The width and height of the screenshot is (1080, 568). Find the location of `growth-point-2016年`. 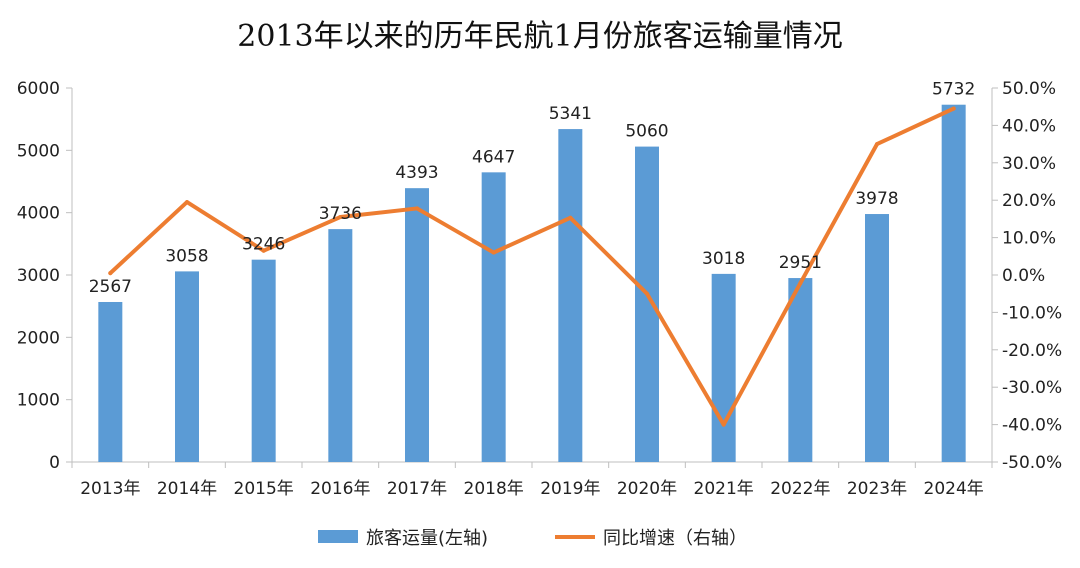

growth-point-2016年 is located at coordinates (340, 217).